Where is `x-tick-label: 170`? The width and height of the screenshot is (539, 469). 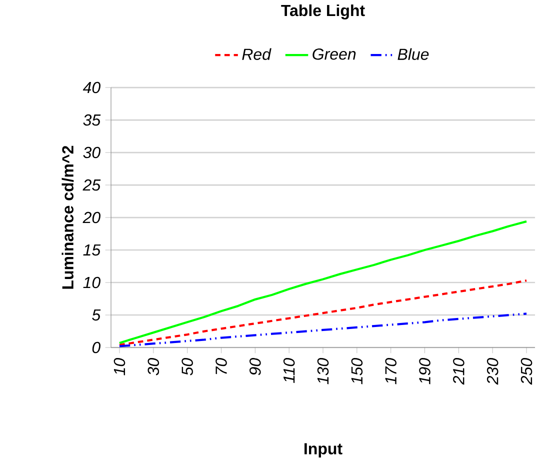
x-tick-label: 170 is located at coordinates (390, 371).